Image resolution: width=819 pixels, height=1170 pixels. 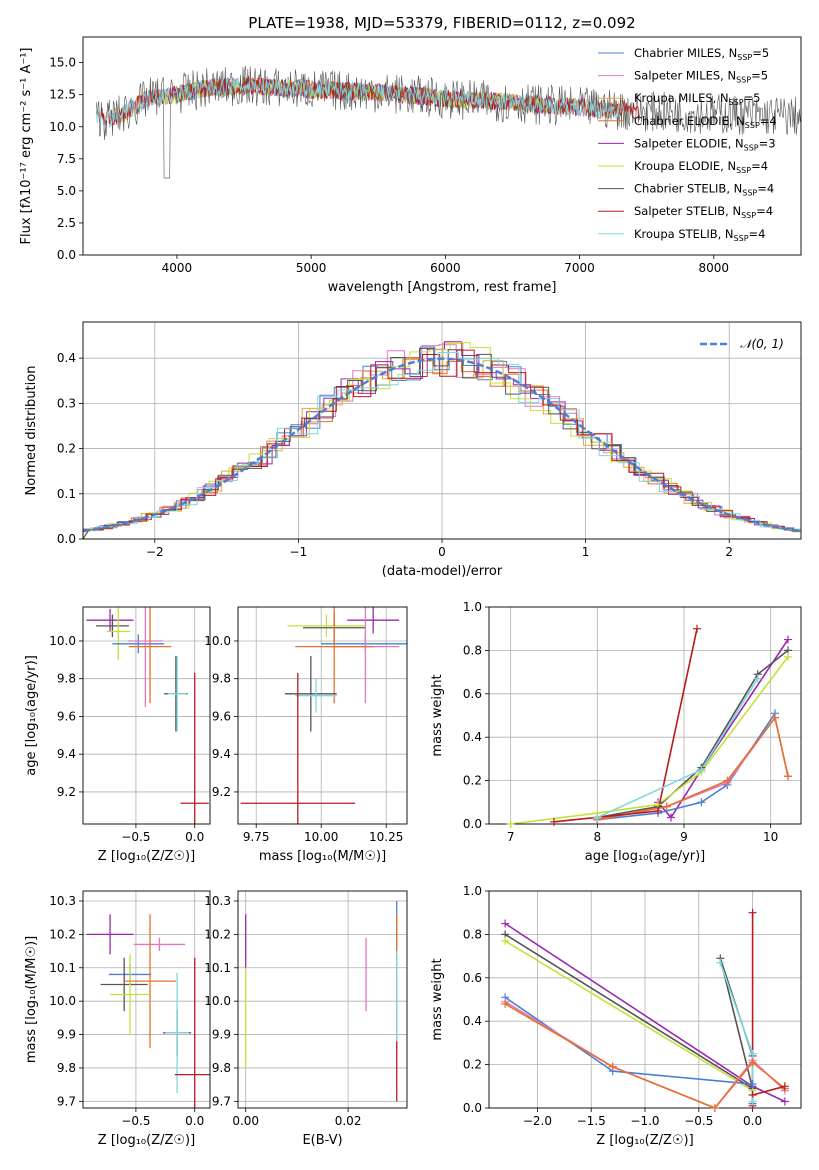 What do you see at coordinates (472, 891) in the screenshot?
I see `y-tick-label: 1.0` at bounding box center [472, 891].